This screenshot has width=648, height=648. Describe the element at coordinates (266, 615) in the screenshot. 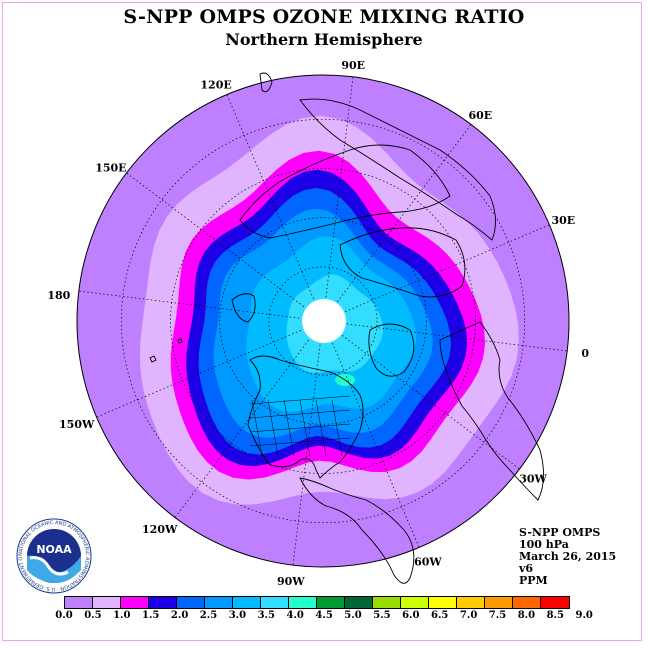

I see `color-scale-label: 3.5` at that location.